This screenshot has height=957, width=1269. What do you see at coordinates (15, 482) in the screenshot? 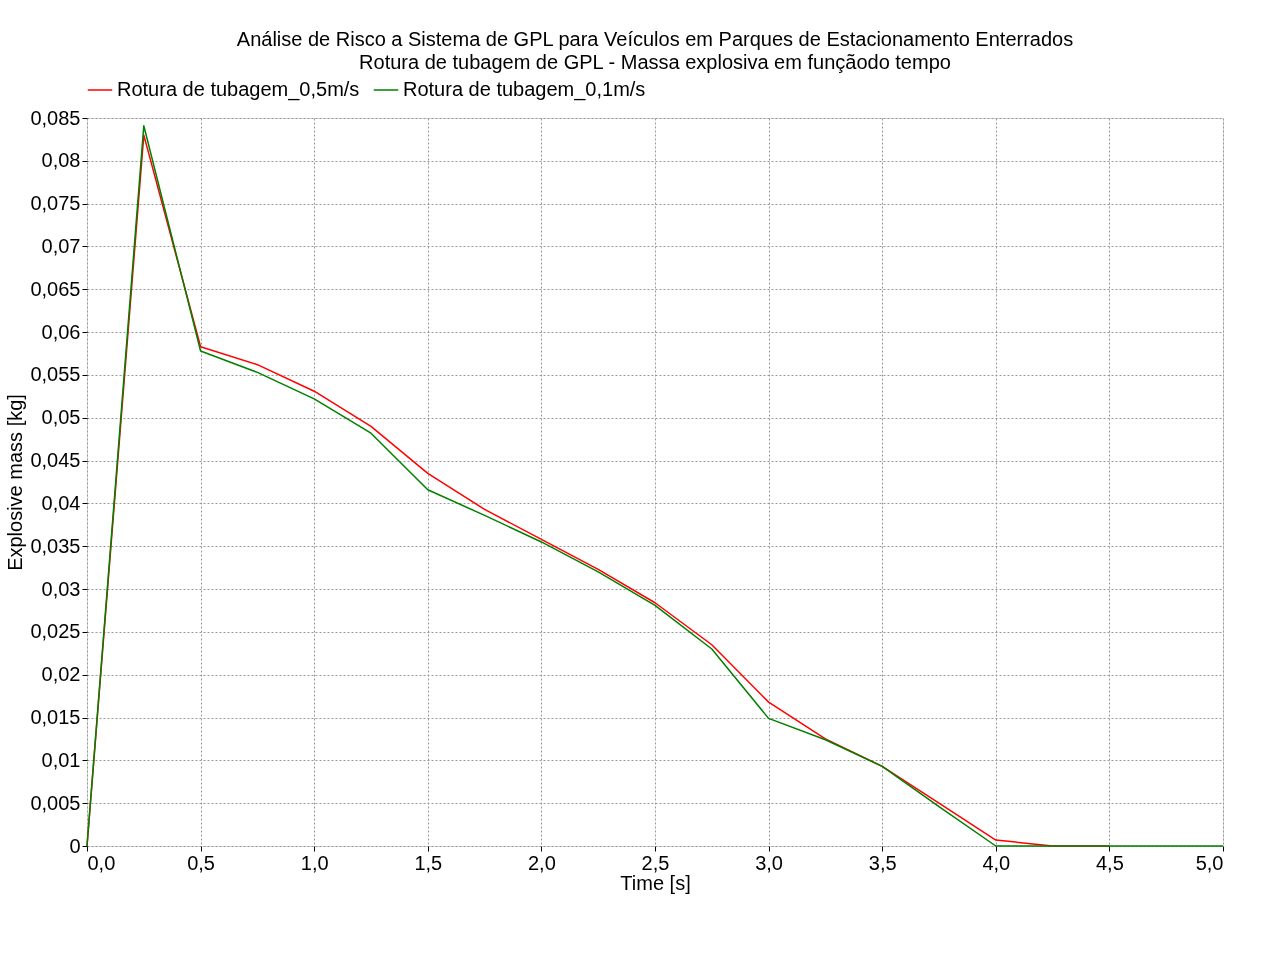
I see `y-axis-title: Explosive mass [kg]` at bounding box center [15, 482].